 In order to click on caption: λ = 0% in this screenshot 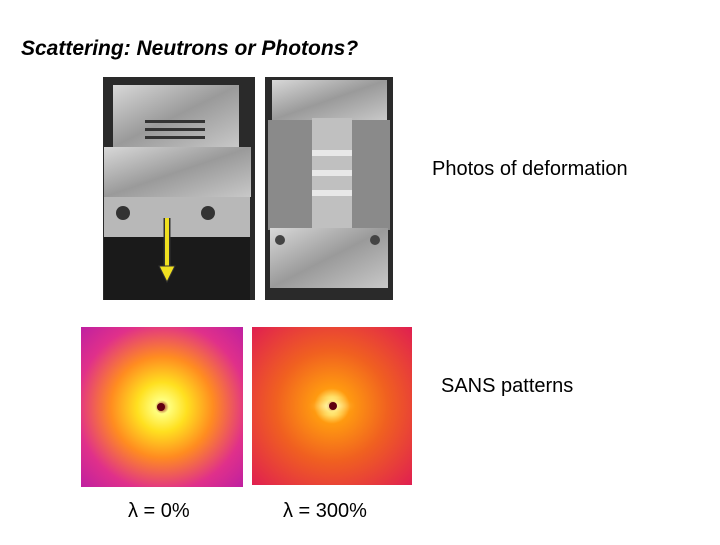, I will do `click(159, 511)`.